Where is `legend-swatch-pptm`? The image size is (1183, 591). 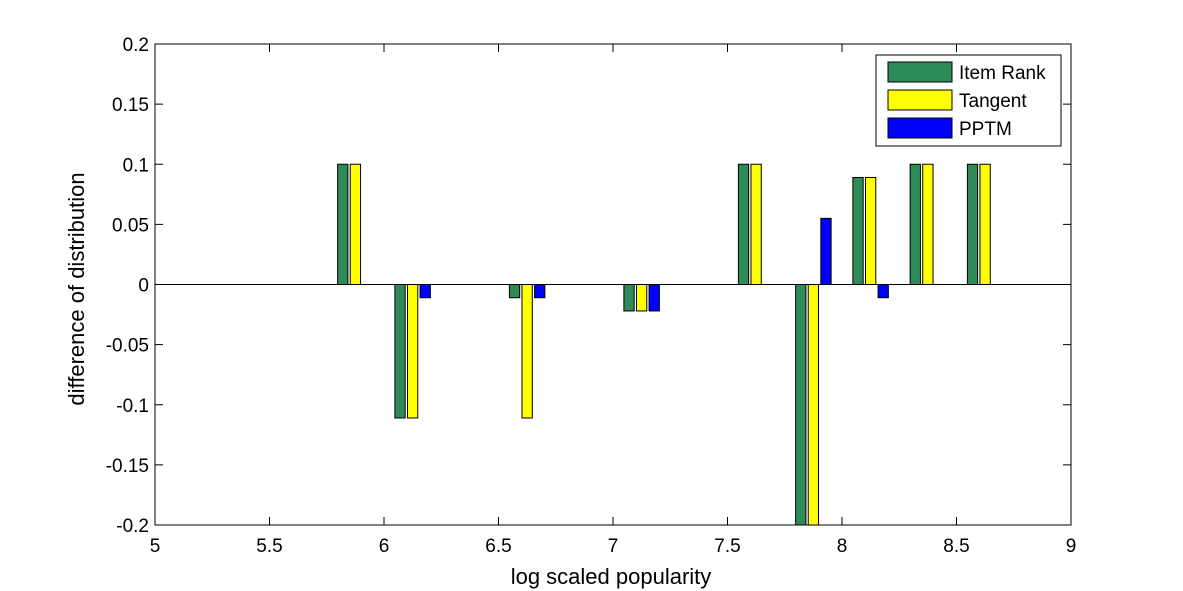 legend-swatch-pptm is located at coordinates (920, 128).